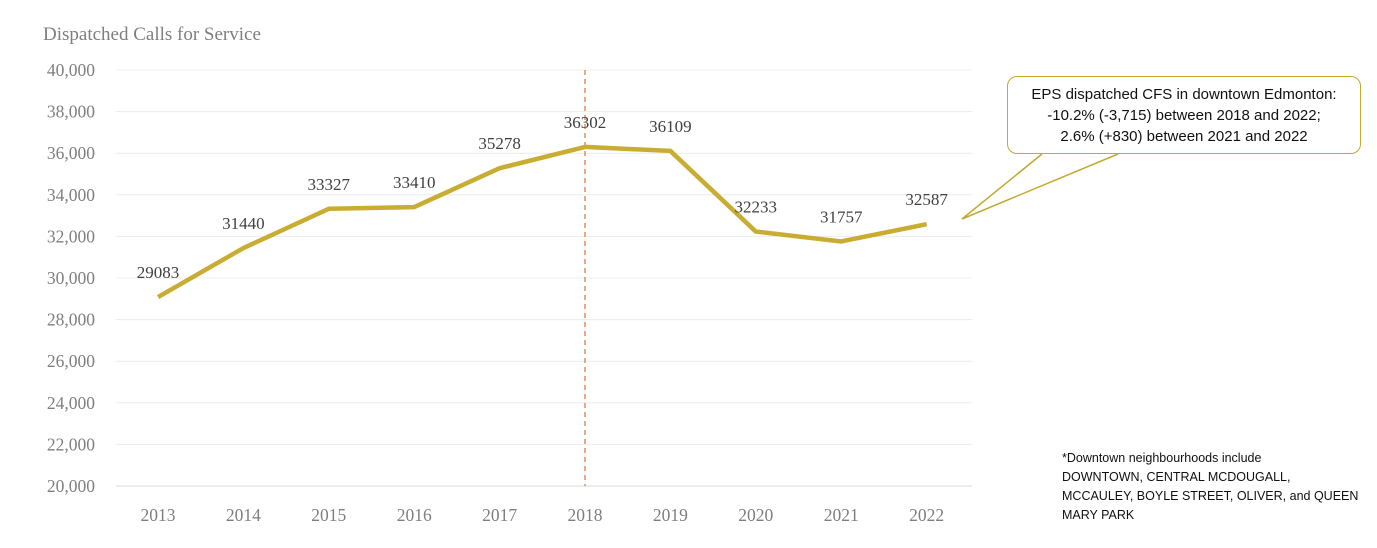 Image resolution: width=1377 pixels, height=548 pixels. What do you see at coordinates (585, 122) in the screenshot?
I see `data-label: 36302` at bounding box center [585, 122].